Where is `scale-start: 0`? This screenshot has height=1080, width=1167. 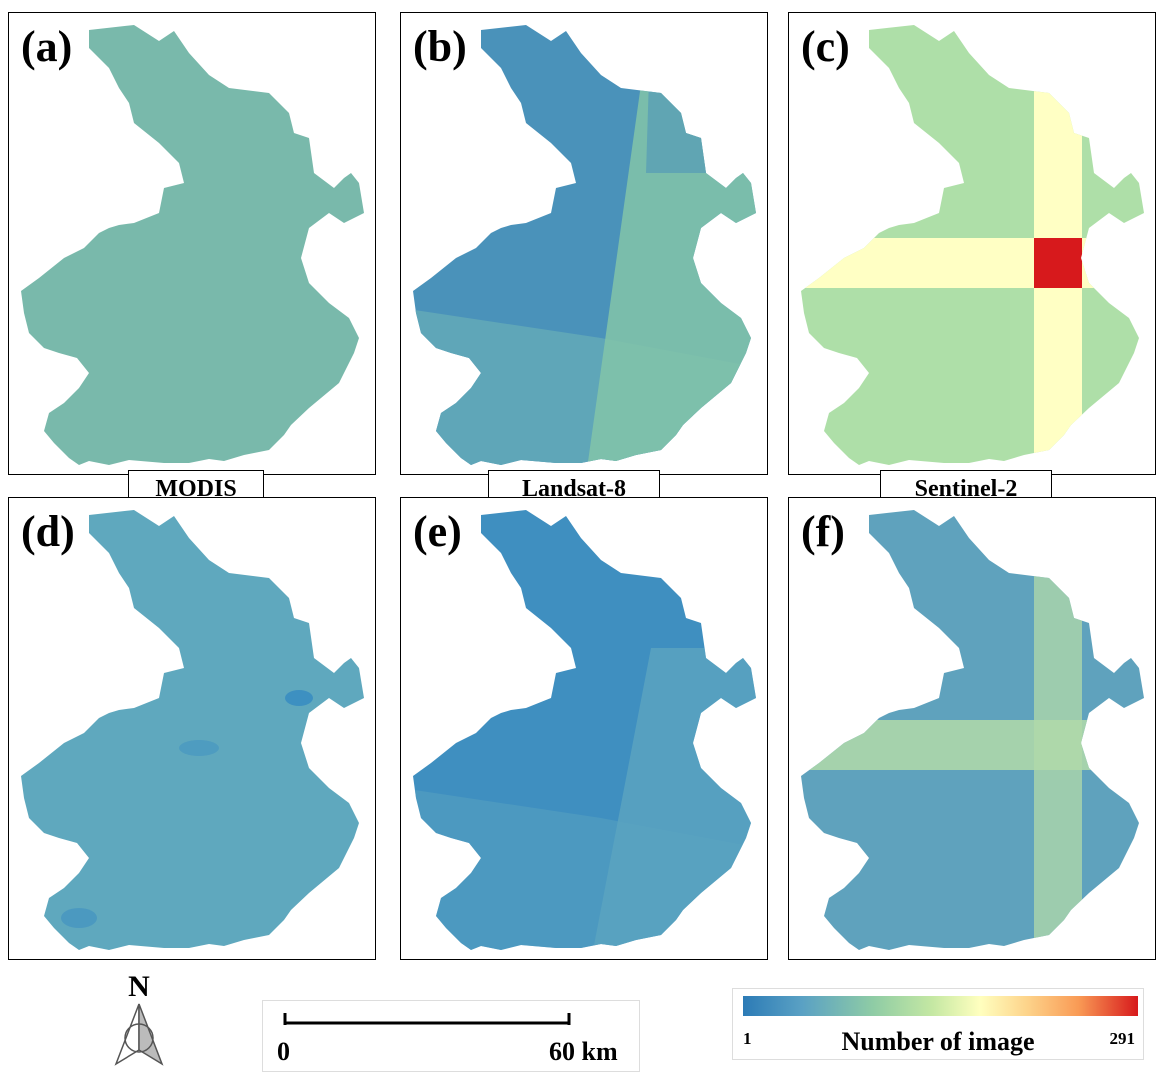 scale-start: 0 is located at coordinates (283, 1051).